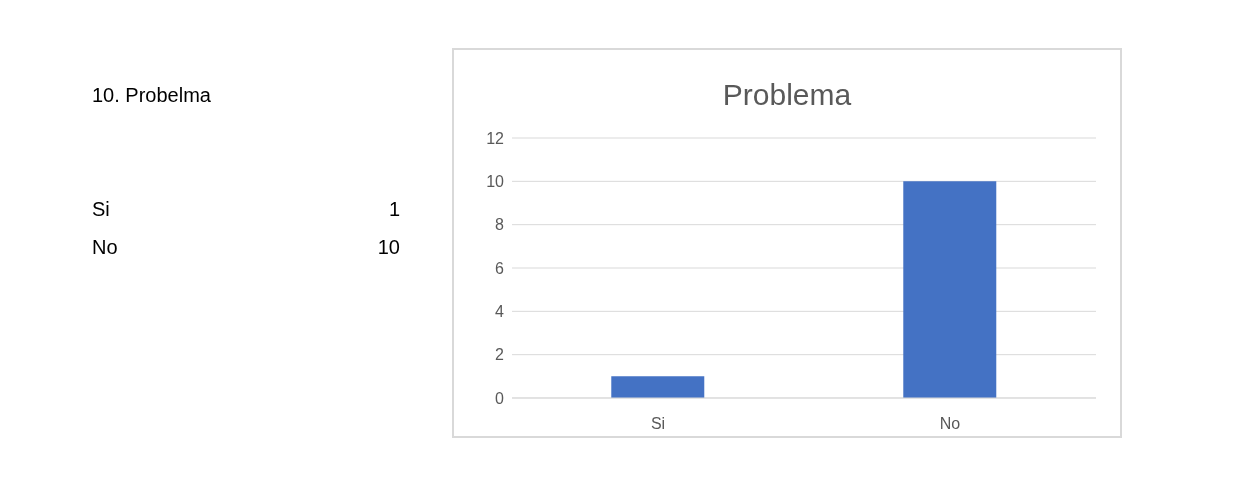 The width and height of the screenshot is (1254, 487). Describe the element at coordinates (500, 355) in the screenshot. I see `y-tick-label: 2` at that location.